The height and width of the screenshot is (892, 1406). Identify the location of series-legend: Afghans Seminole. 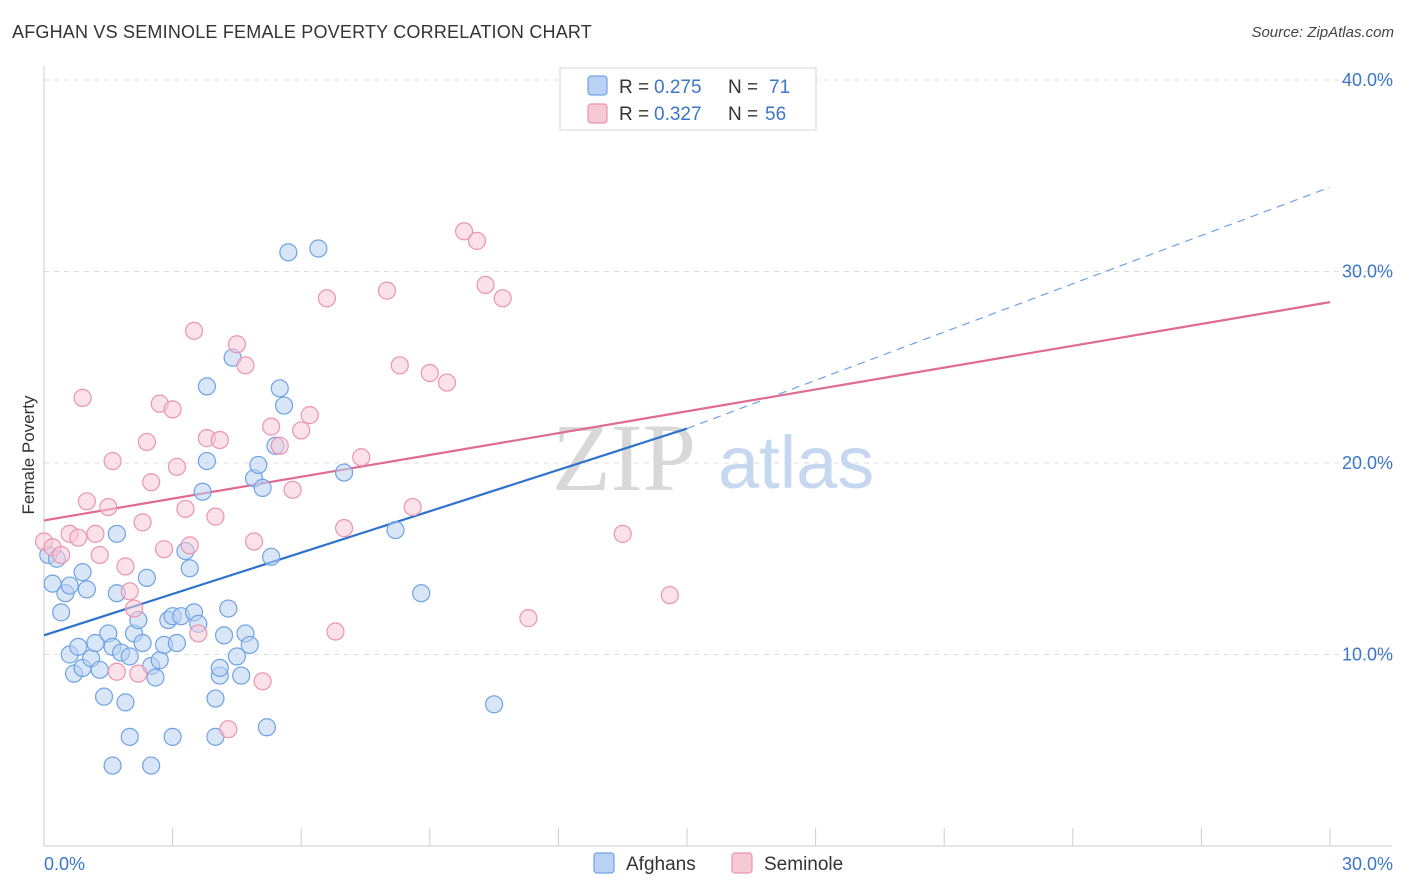
(718, 863).